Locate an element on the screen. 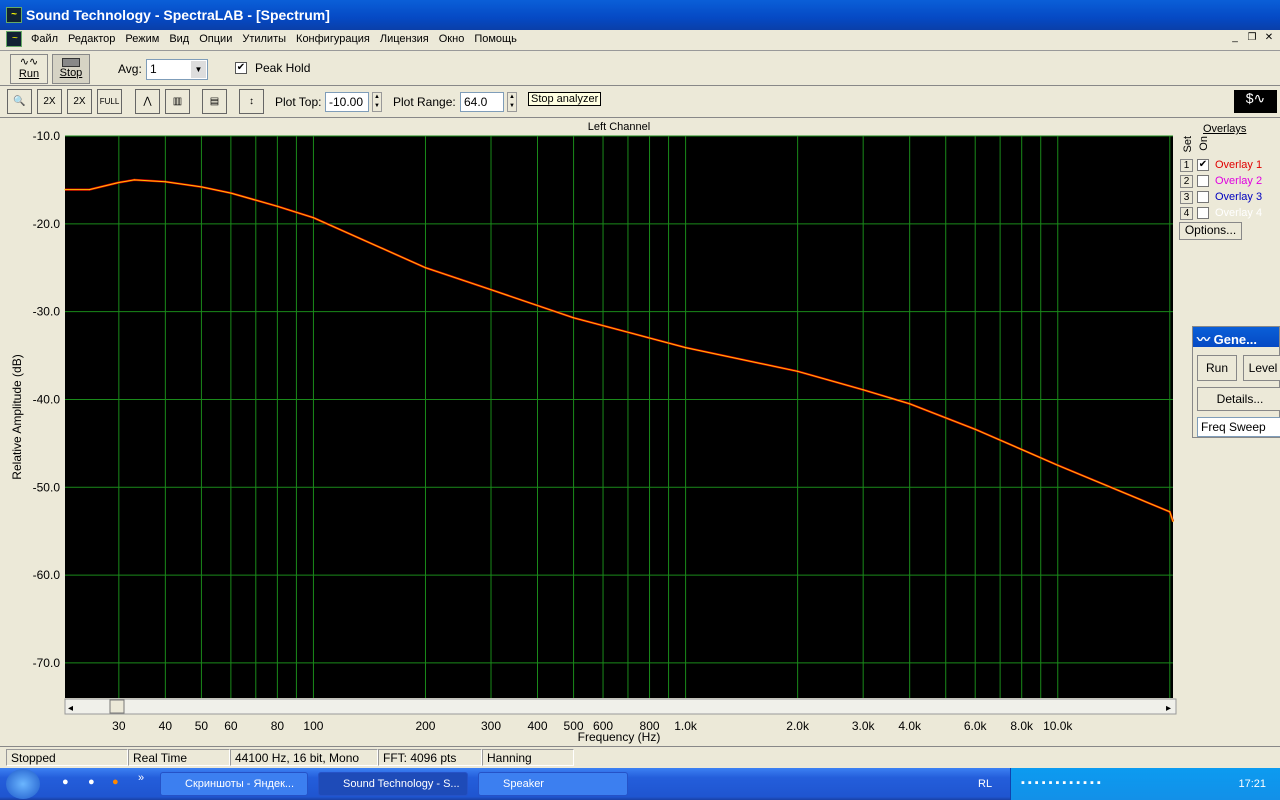 Image resolution: width=1280 pixels, height=800 pixels. x-tick-label: 300 is located at coordinates (491, 726).